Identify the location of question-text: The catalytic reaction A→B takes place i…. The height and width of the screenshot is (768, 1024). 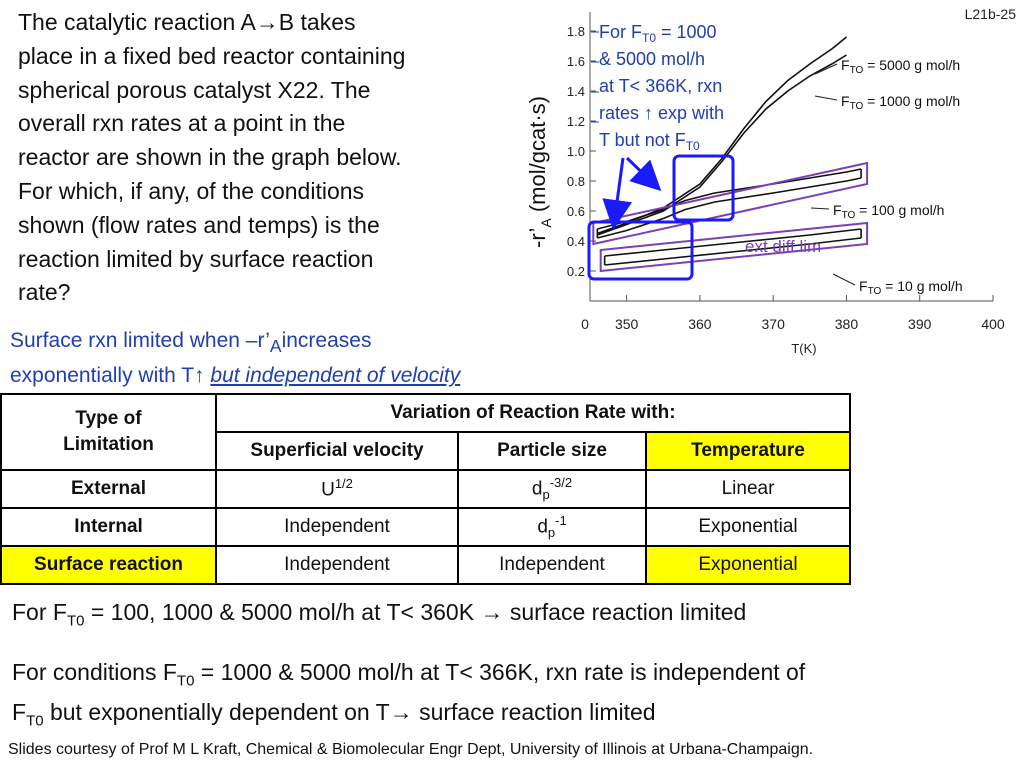
(212, 157).